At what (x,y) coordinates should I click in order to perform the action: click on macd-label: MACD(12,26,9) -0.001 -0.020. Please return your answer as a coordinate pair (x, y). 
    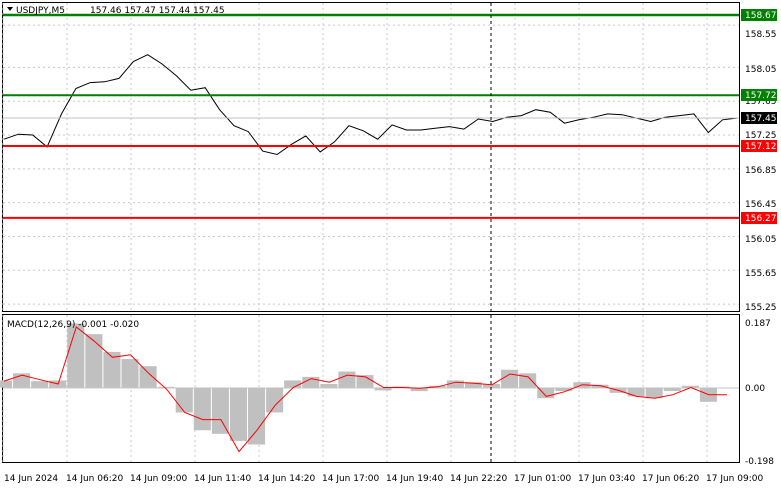
    Looking at the image, I should click on (73, 325).